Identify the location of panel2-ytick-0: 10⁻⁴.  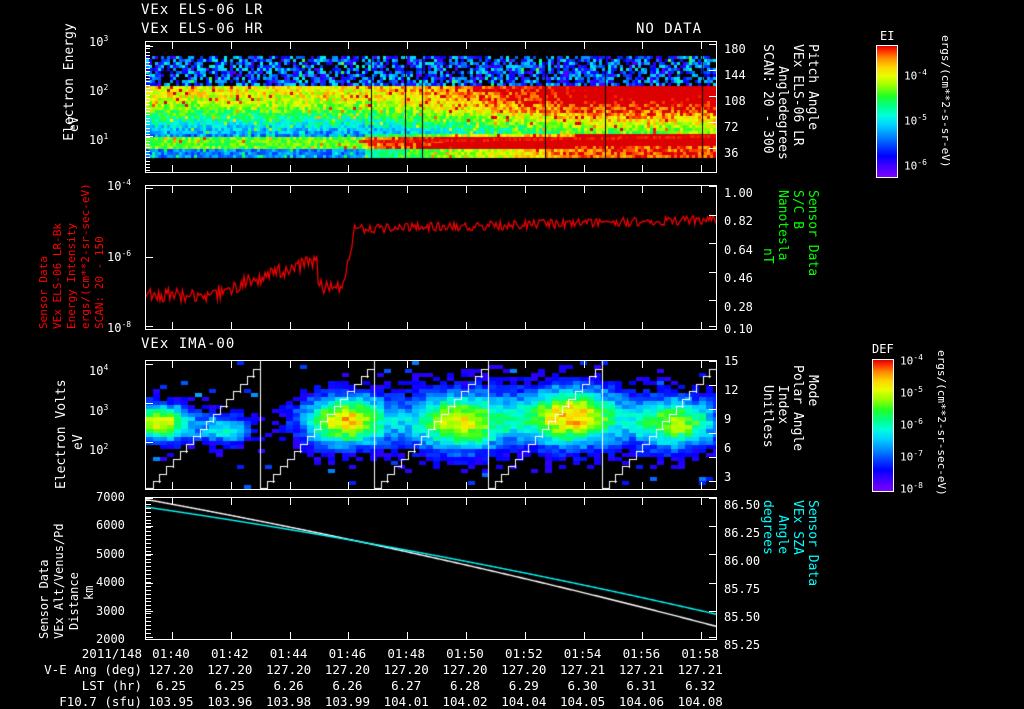
(119, 185).